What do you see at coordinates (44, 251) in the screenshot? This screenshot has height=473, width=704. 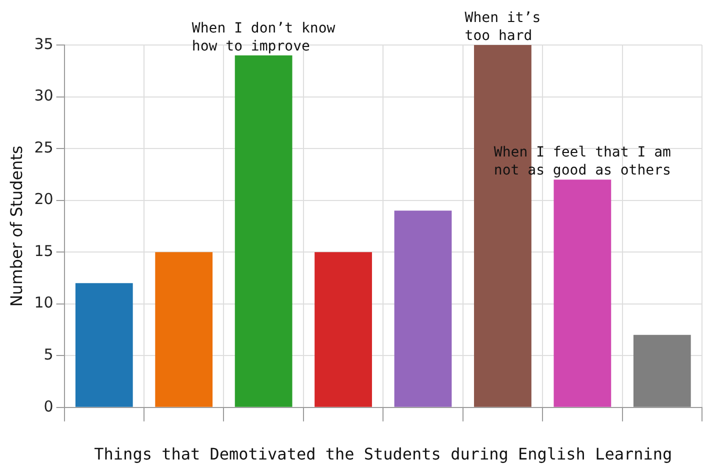 I see `y-tick-label: 15` at bounding box center [44, 251].